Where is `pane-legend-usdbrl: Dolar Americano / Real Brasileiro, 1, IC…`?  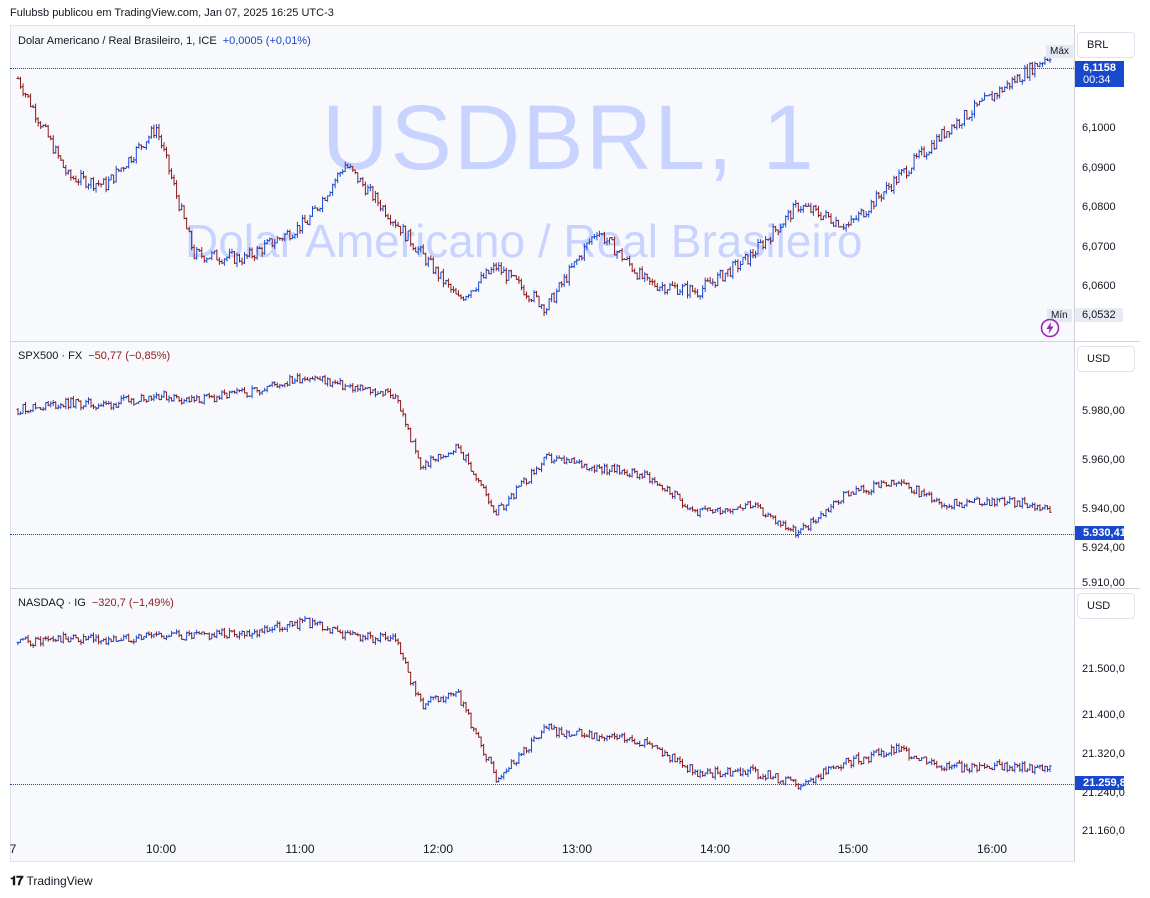
pane-legend-usdbrl: Dolar Americano / Real Brasileiro, 1, IC… is located at coordinates (164, 41).